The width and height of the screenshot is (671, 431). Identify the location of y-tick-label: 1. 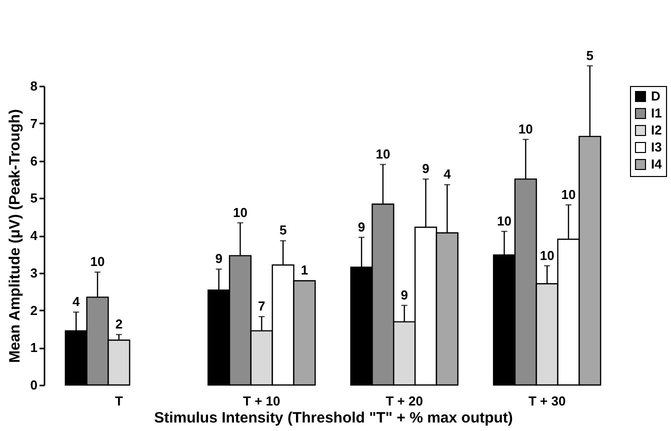
(34, 348).